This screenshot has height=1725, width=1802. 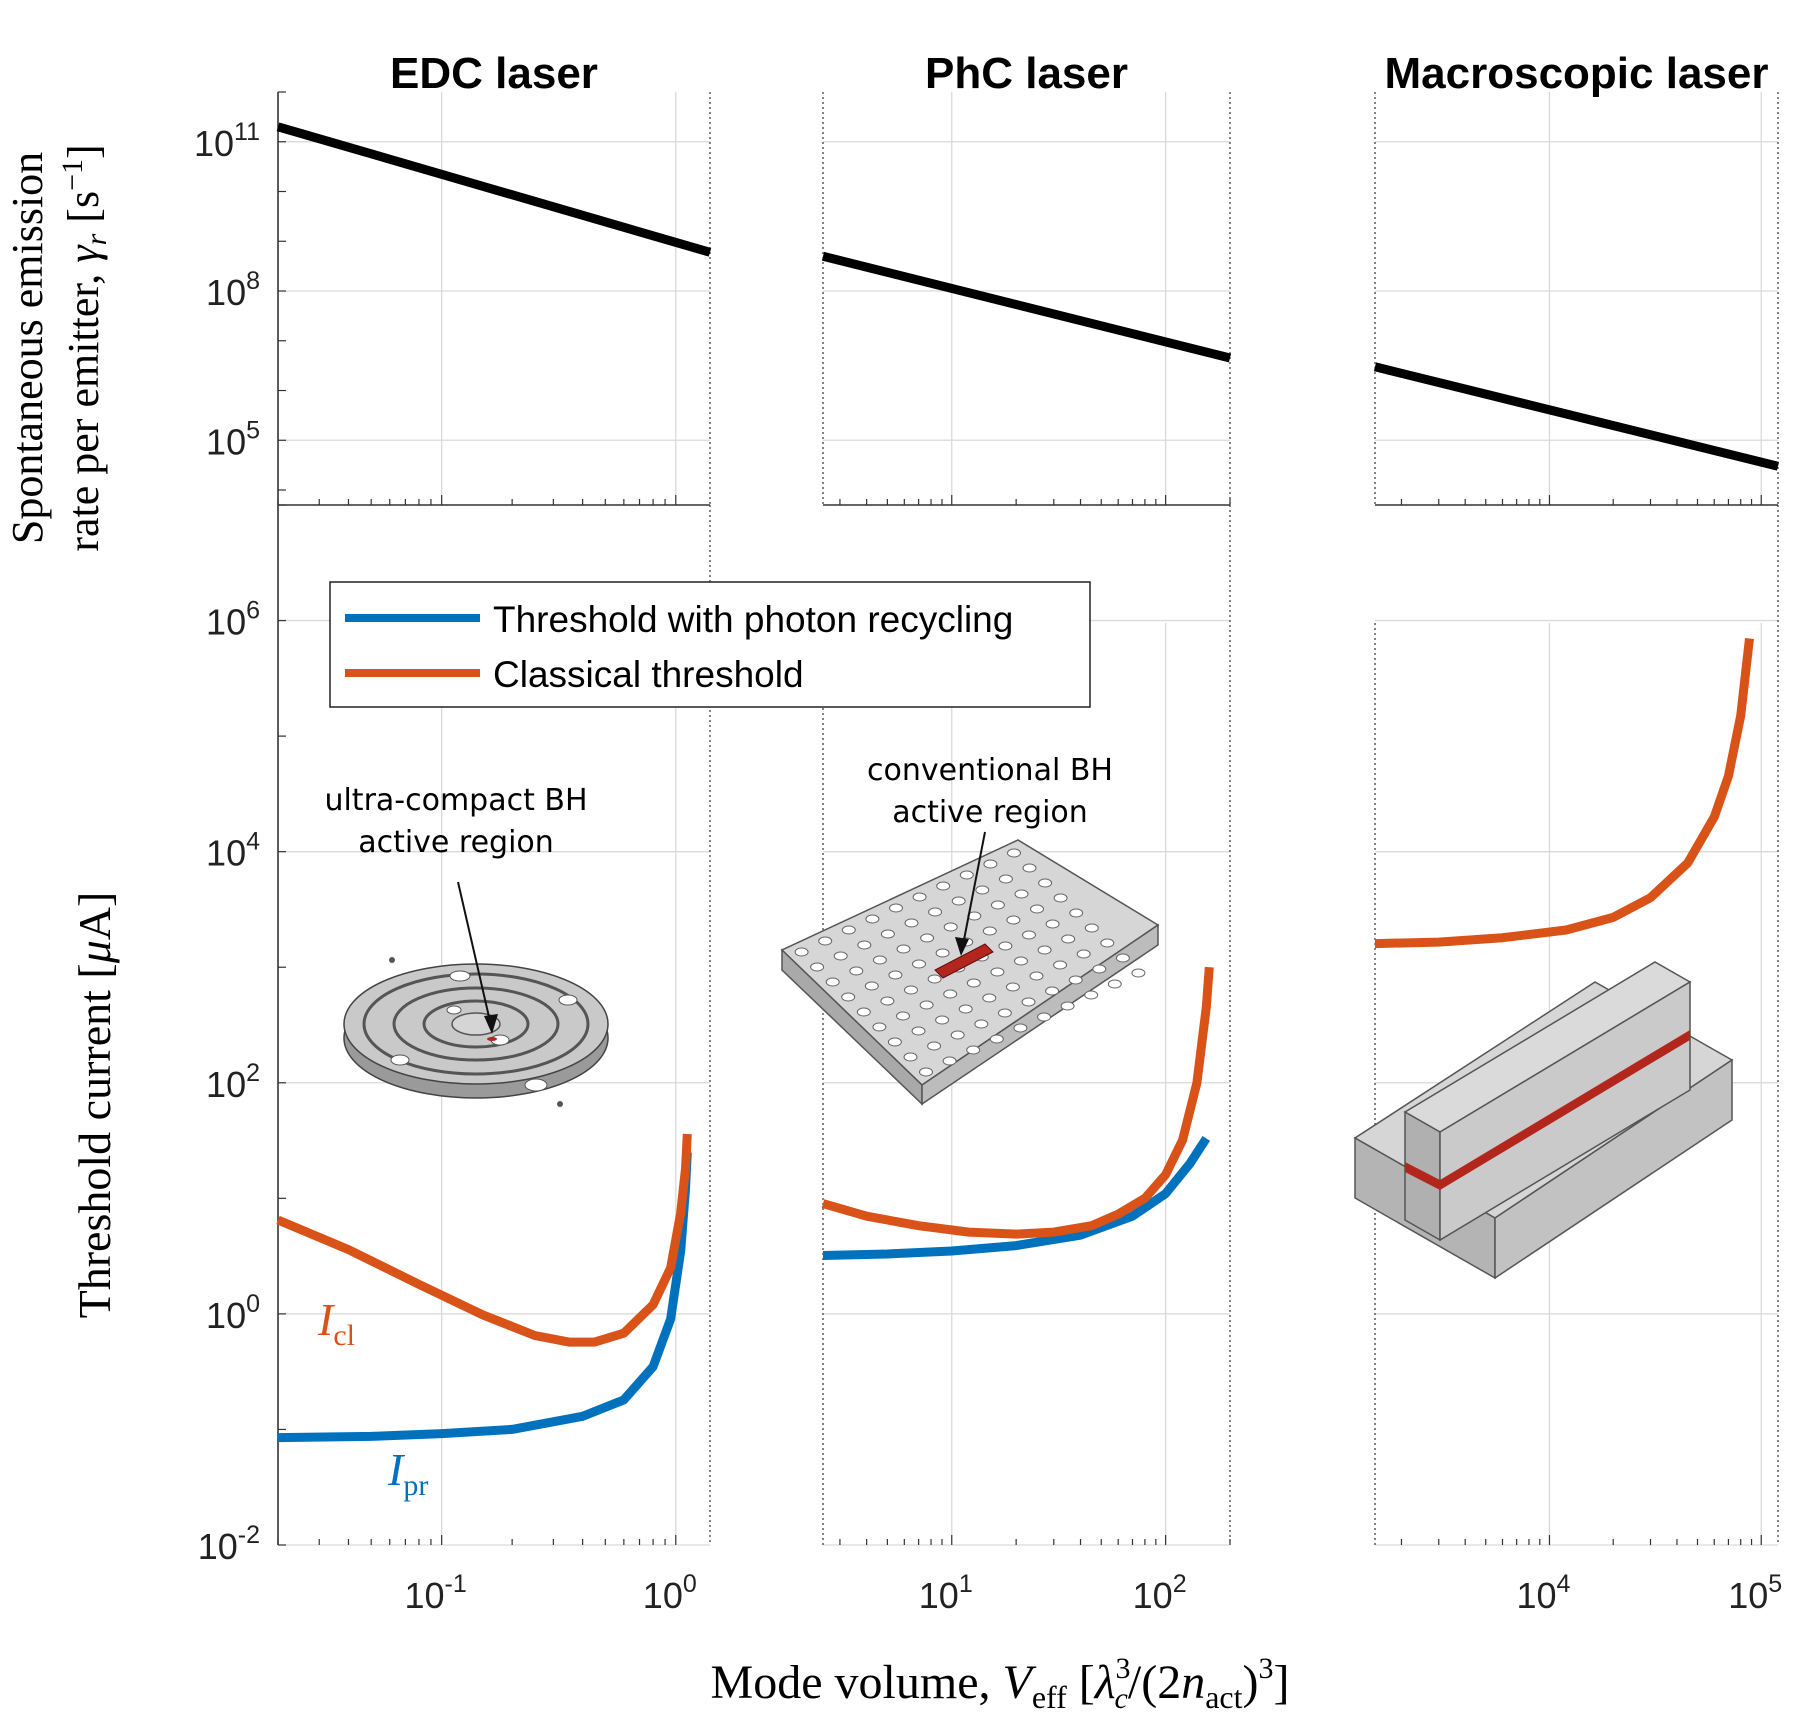 What do you see at coordinates (1543, 1120) in the screenshot?
I see `ridge-waveguide-illustration` at bounding box center [1543, 1120].